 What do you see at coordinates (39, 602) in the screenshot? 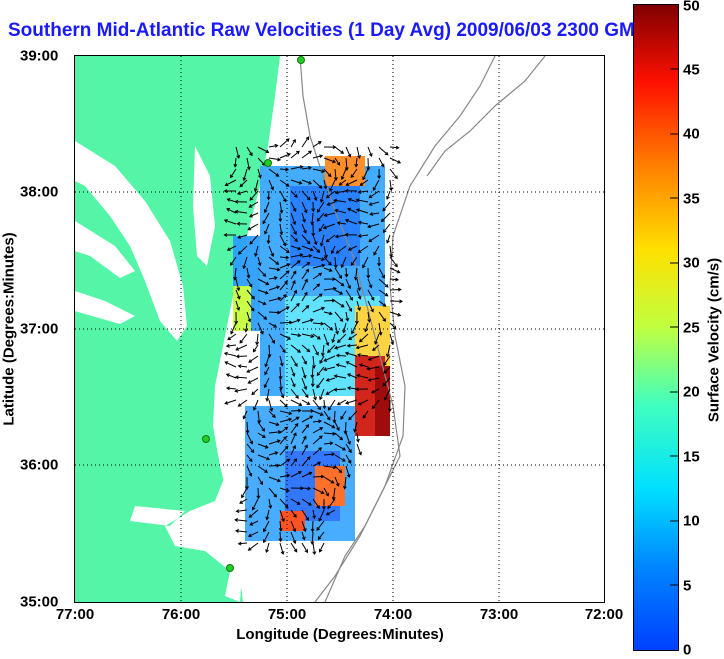
I see `y-tick-label: 35:00` at bounding box center [39, 602].